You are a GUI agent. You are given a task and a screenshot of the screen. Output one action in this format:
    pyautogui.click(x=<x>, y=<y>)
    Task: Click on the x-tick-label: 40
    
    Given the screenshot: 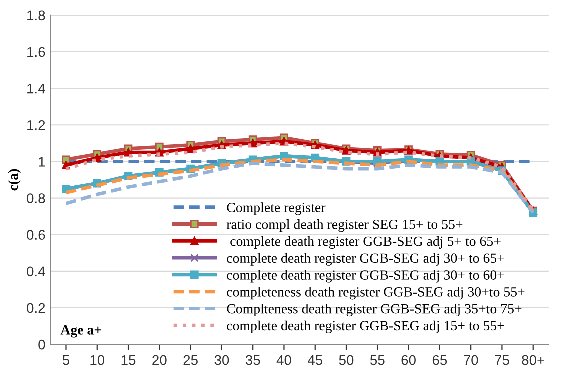 What is the action you would take?
    pyautogui.click(x=284, y=360)
    